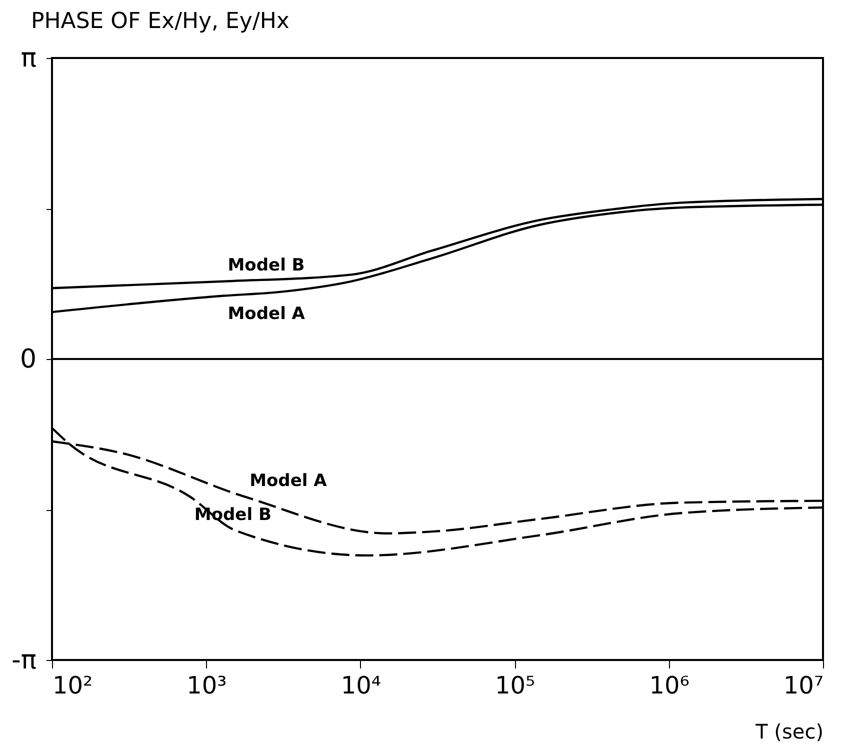  What do you see at coordinates (23, 661) in the screenshot?
I see `y-tick-label: -π` at bounding box center [23, 661].